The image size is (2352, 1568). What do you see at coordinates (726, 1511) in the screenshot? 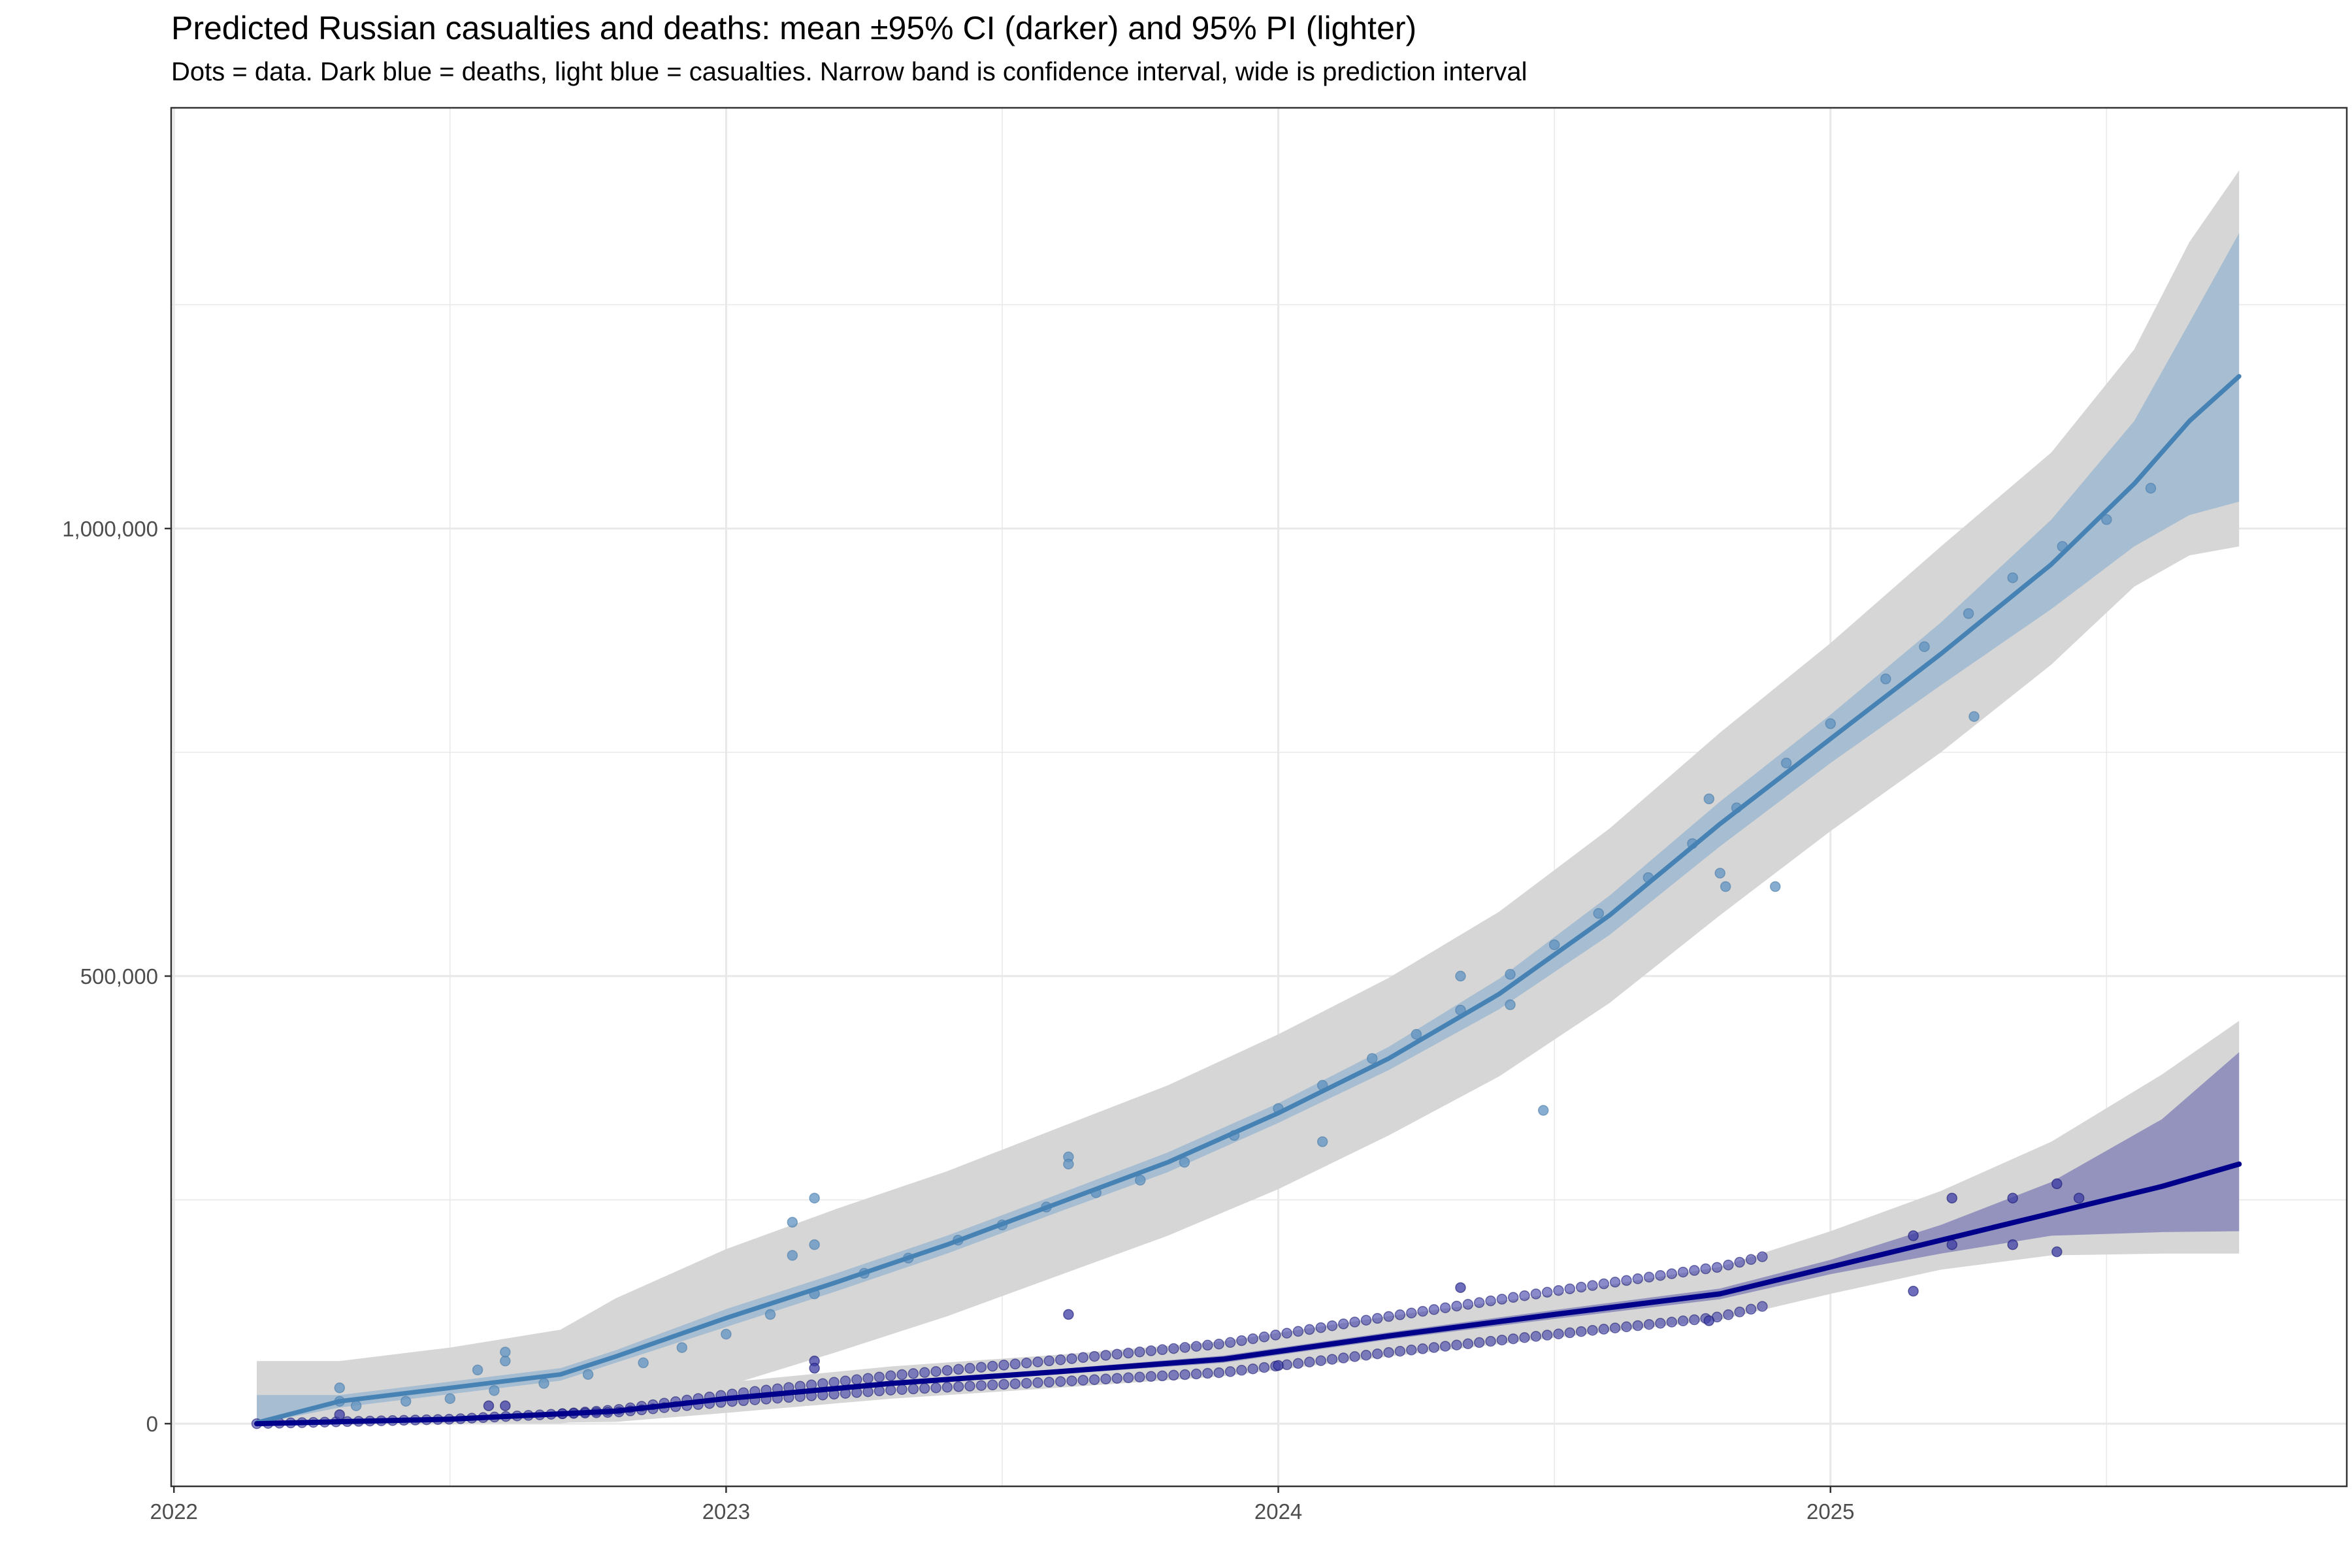
I see `x-tick-label: 2023` at bounding box center [726, 1511].